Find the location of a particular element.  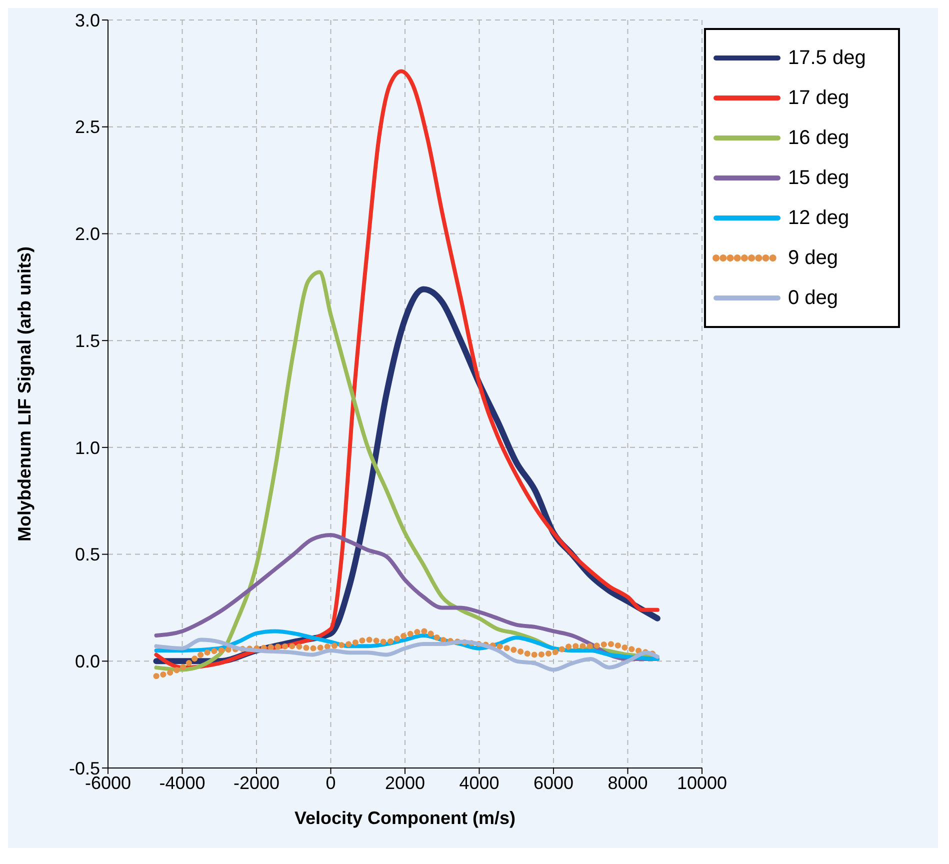

x-tick-label: 2000 is located at coordinates (405, 782).